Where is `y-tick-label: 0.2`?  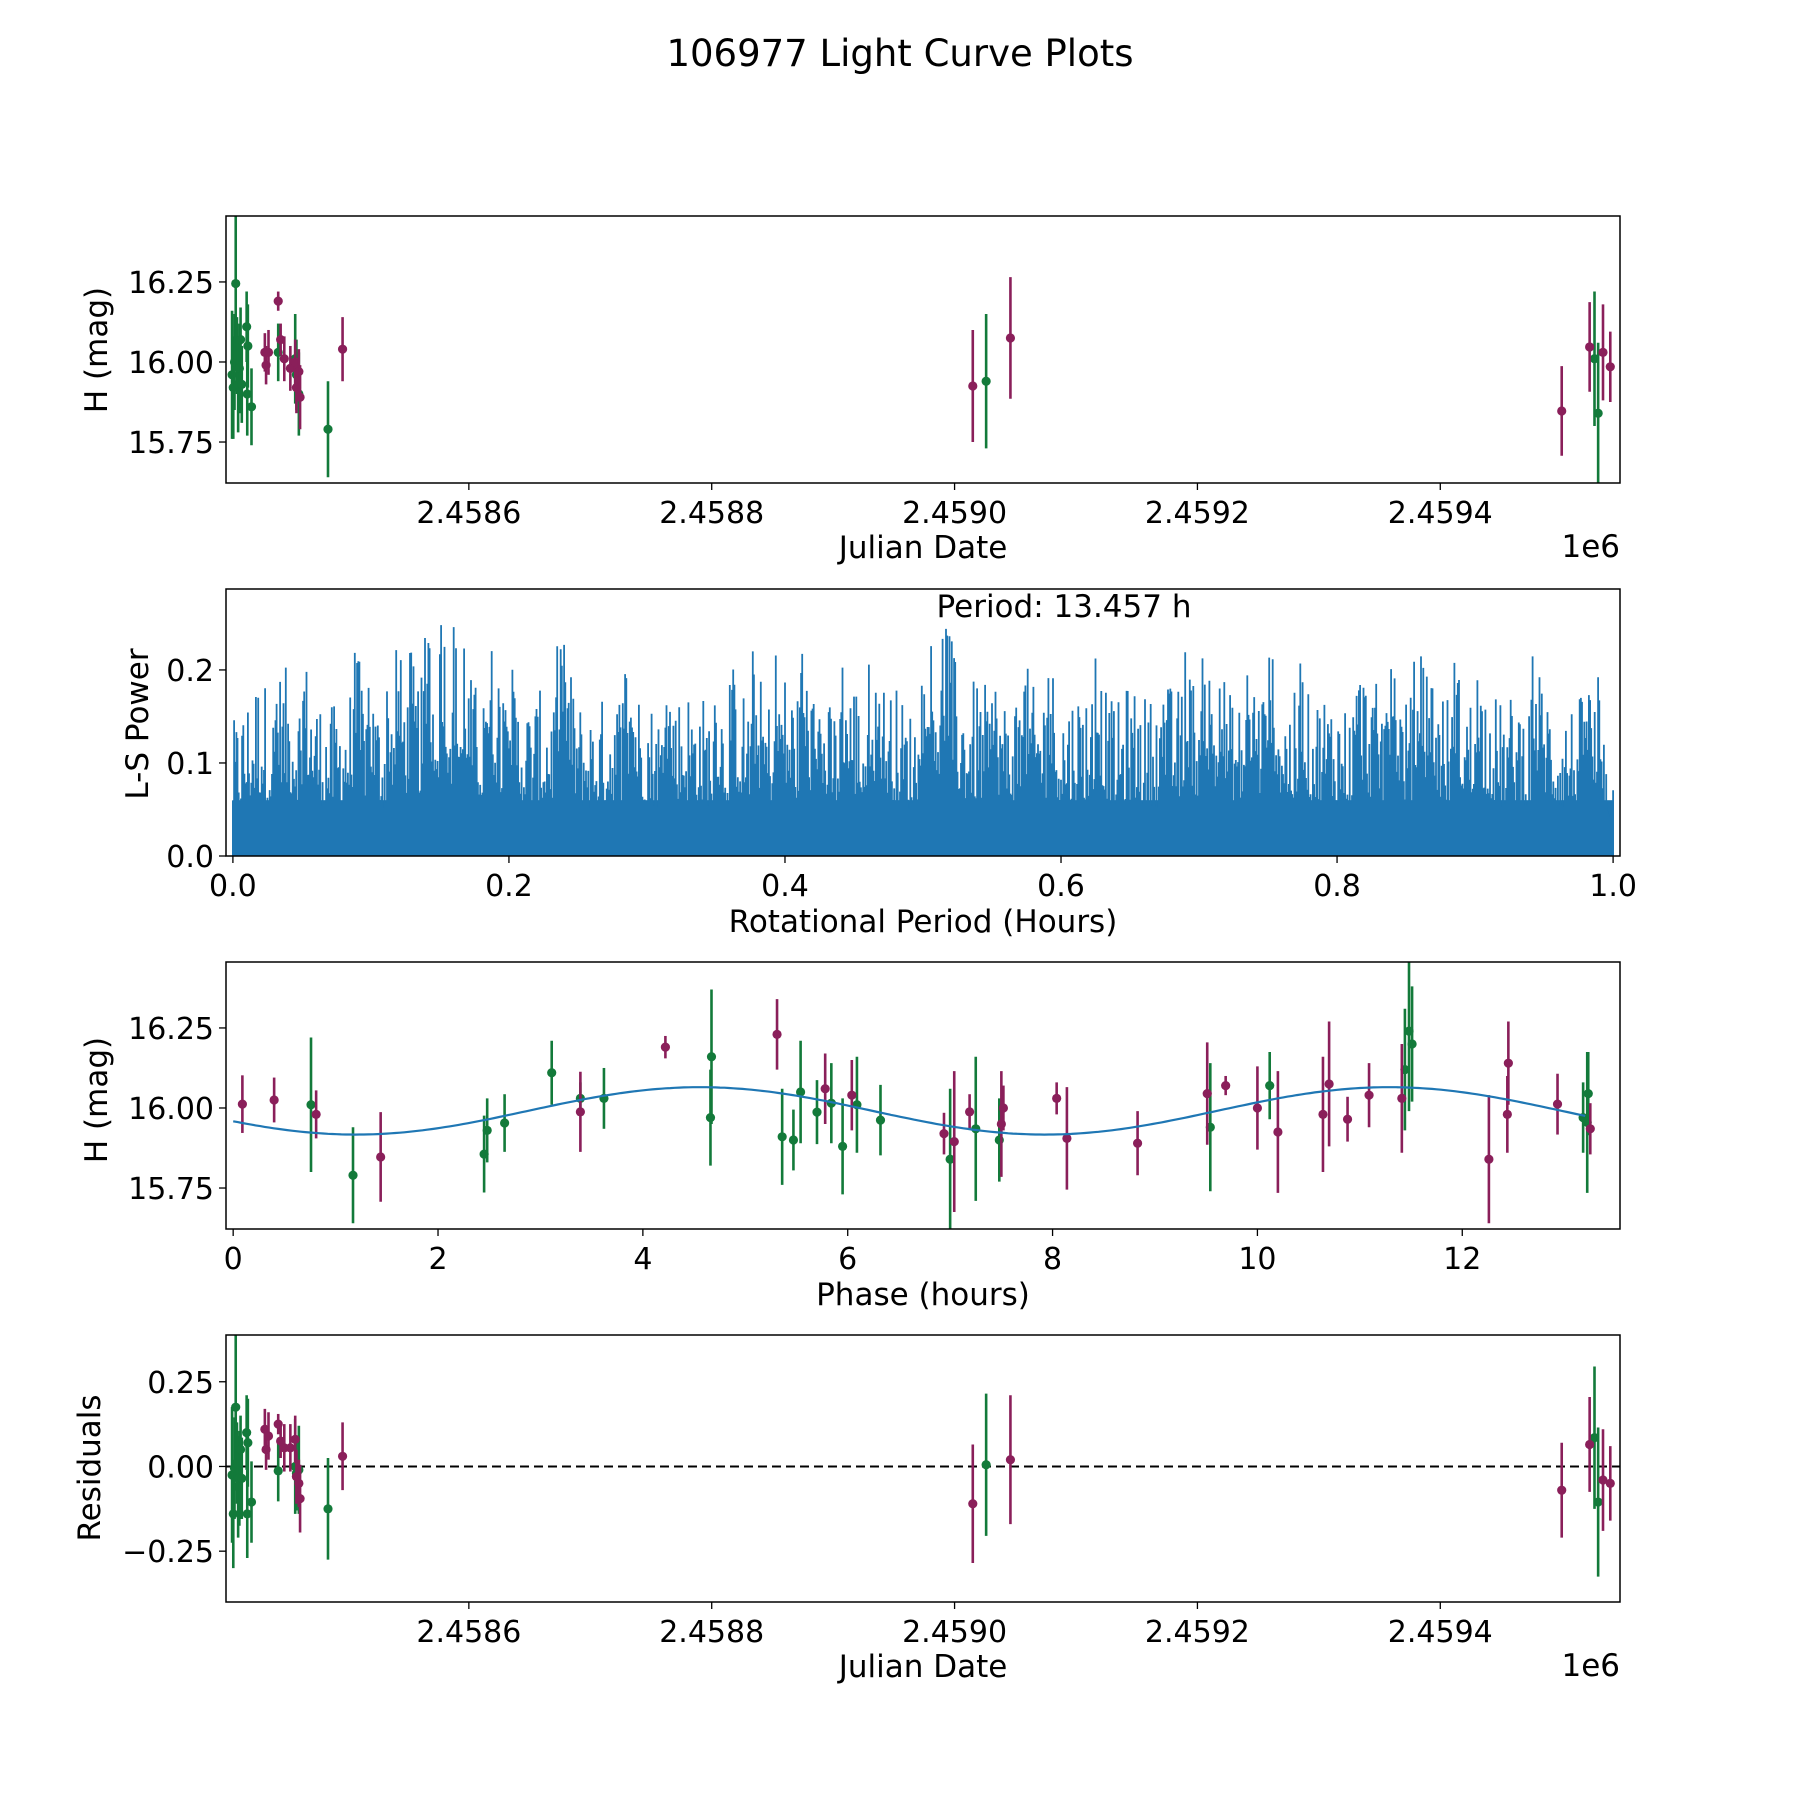
y-tick-label: 0.2 is located at coordinates (190, 671).